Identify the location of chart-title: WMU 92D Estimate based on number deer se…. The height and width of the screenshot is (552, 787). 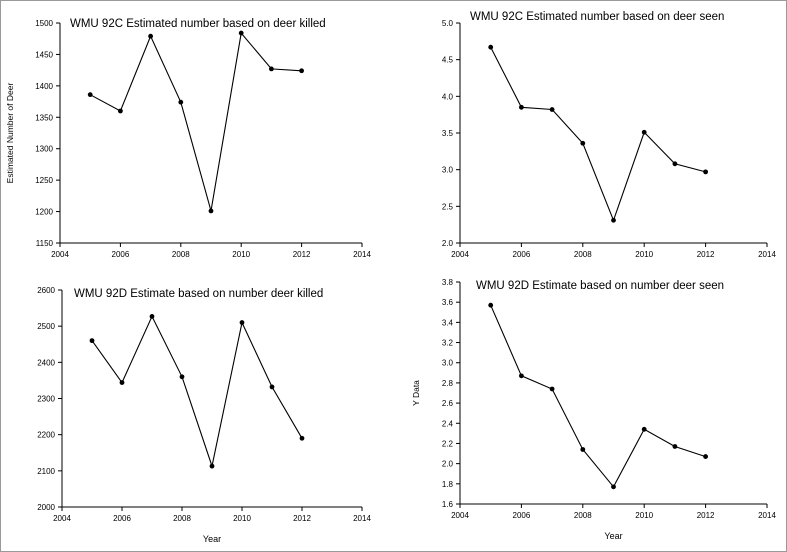
(600, 286).